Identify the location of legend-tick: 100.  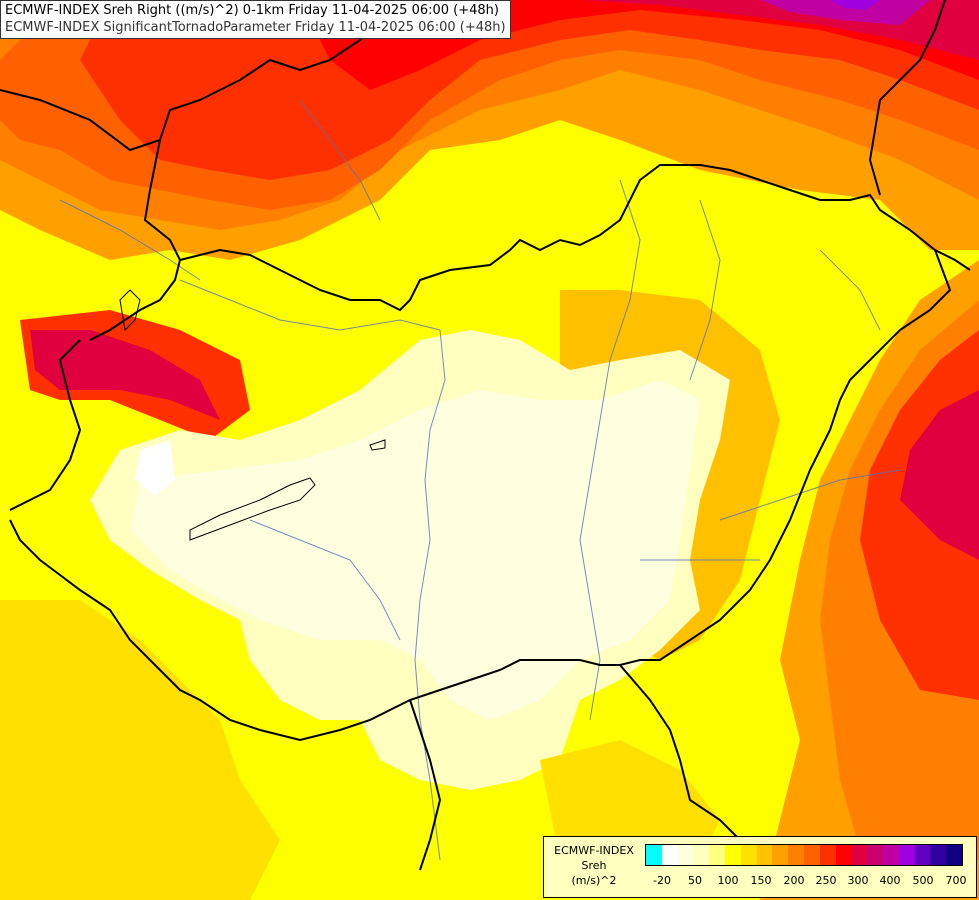
(728, 880).